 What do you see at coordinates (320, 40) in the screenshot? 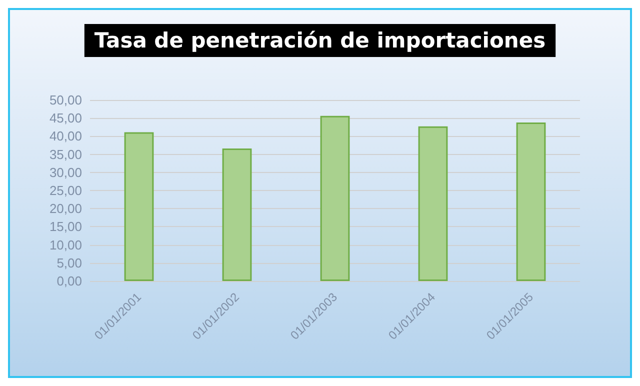
I see `chart-title: Tasa de penetración de importaciones` at bounding box center [320, 40].